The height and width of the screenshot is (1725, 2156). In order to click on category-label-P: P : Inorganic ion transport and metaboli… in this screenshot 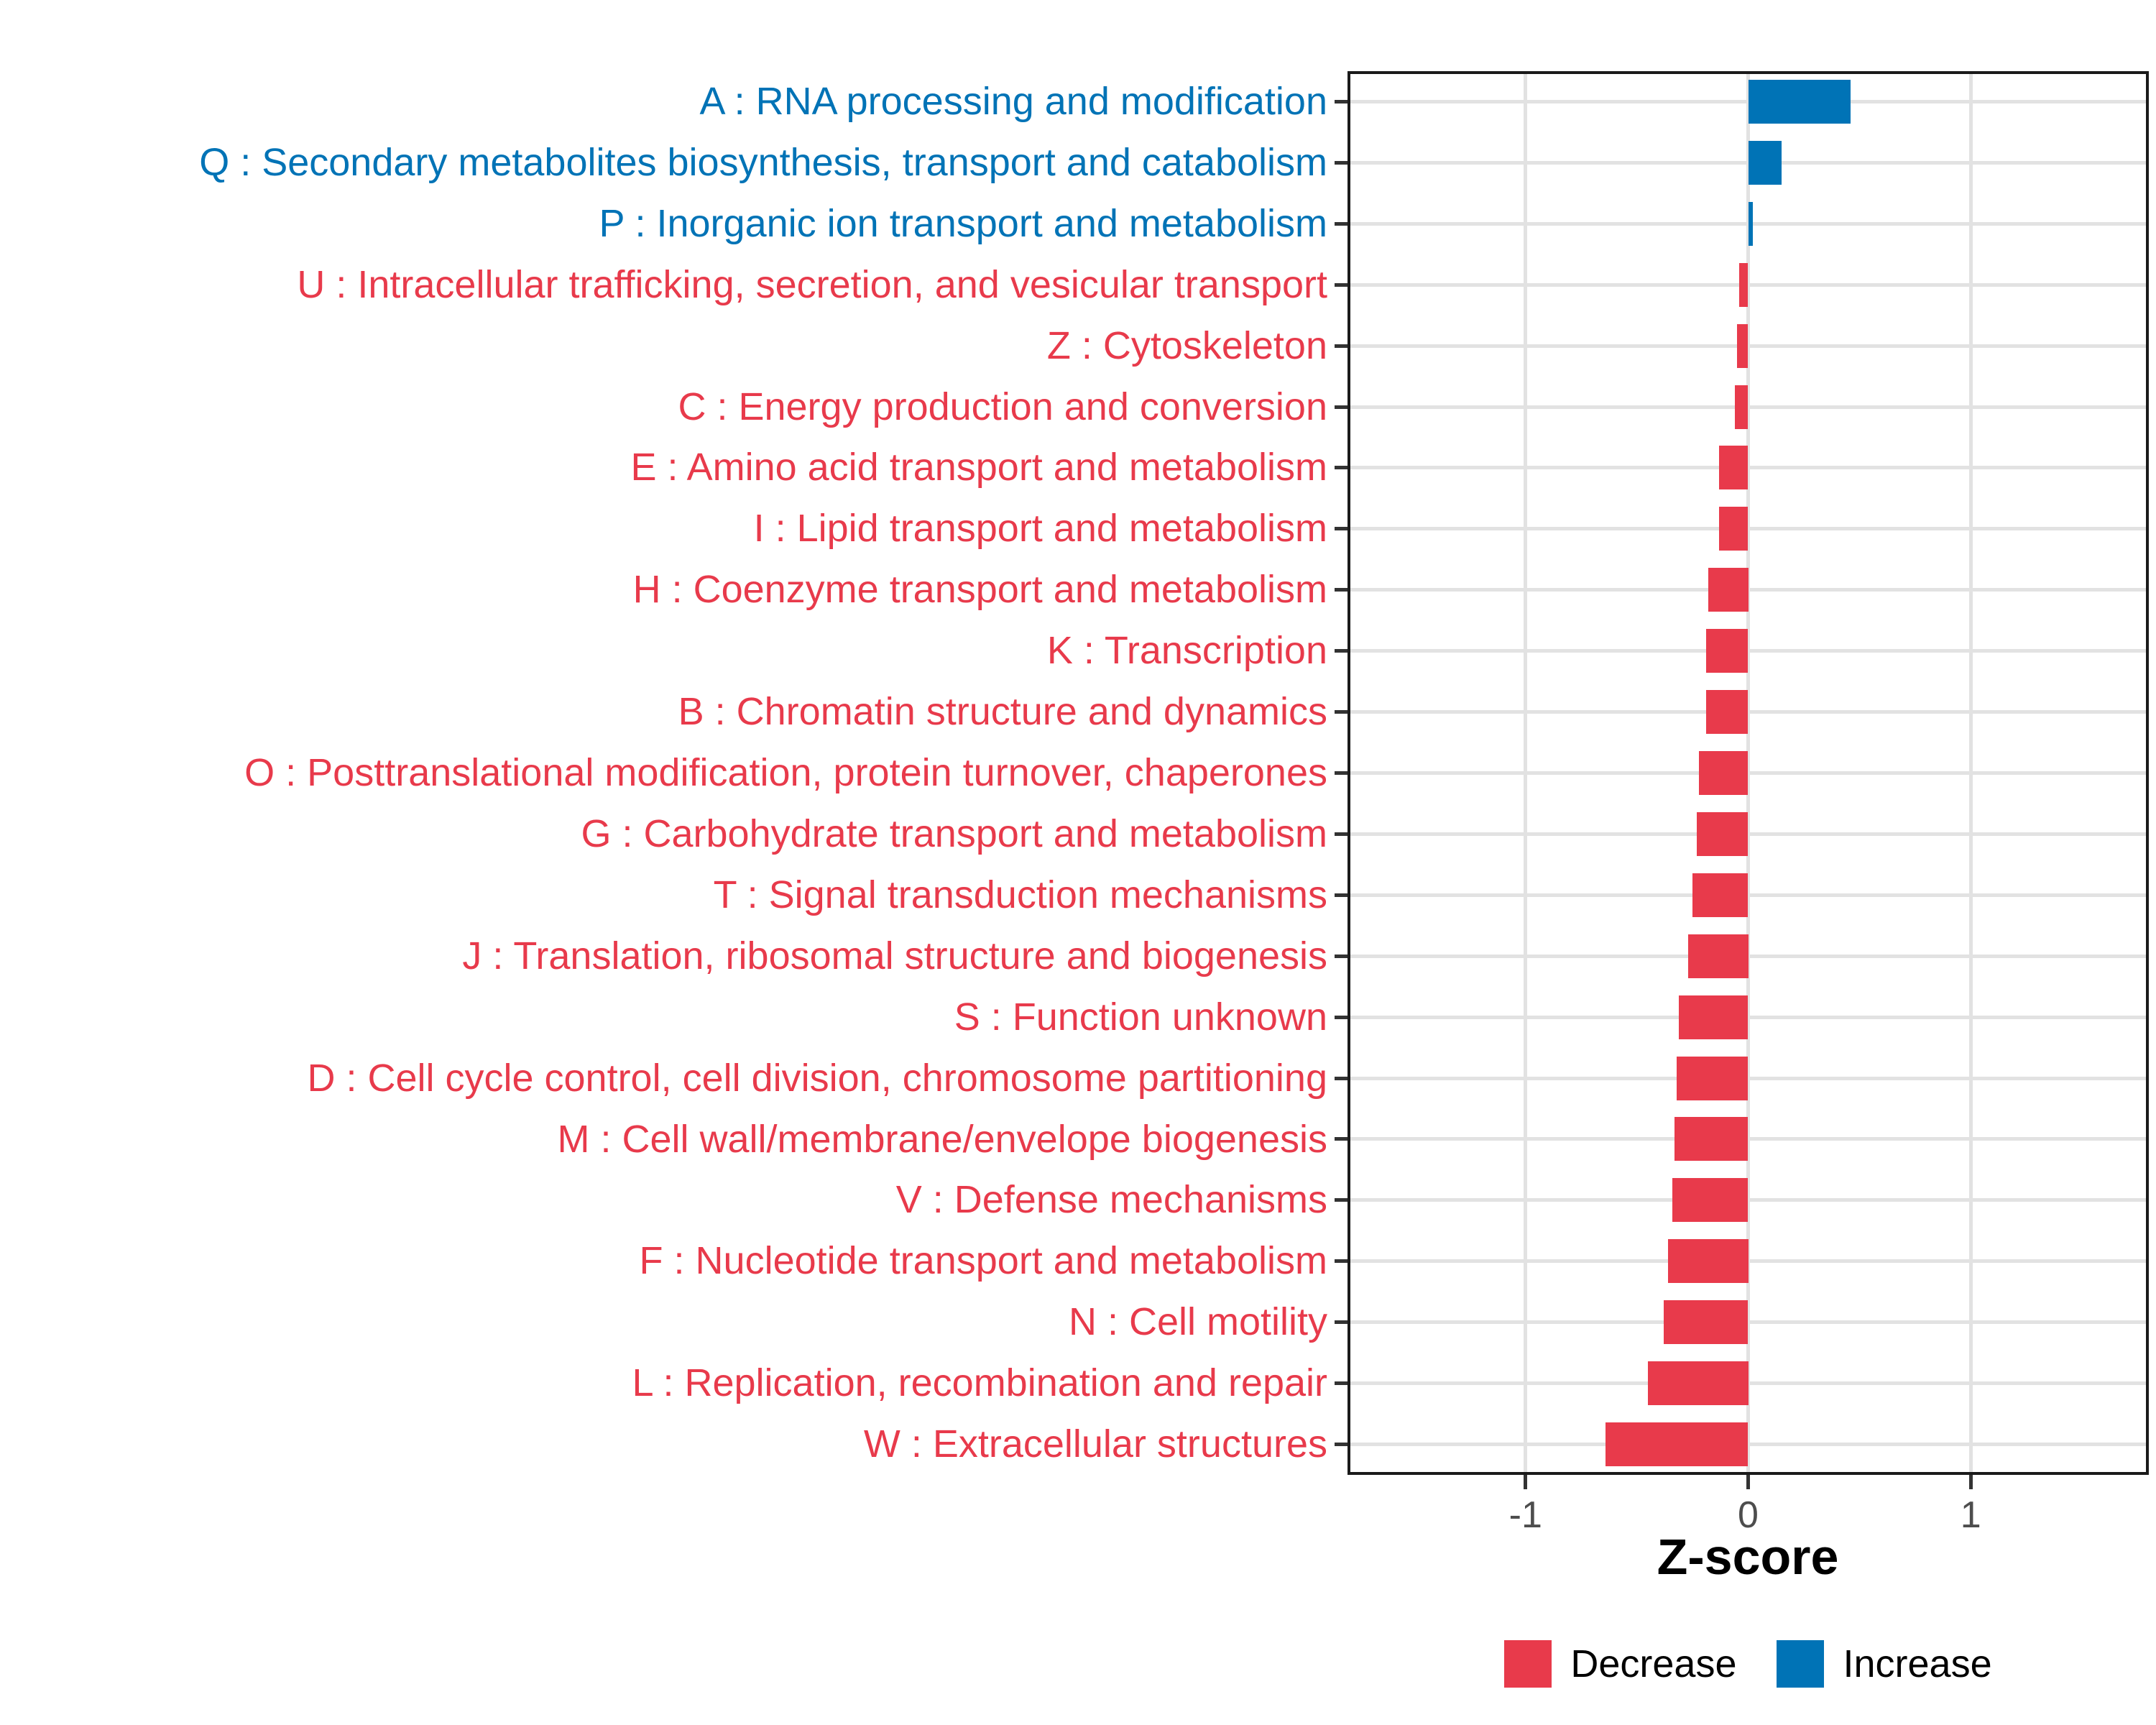, I will do `click(963, 223)`.